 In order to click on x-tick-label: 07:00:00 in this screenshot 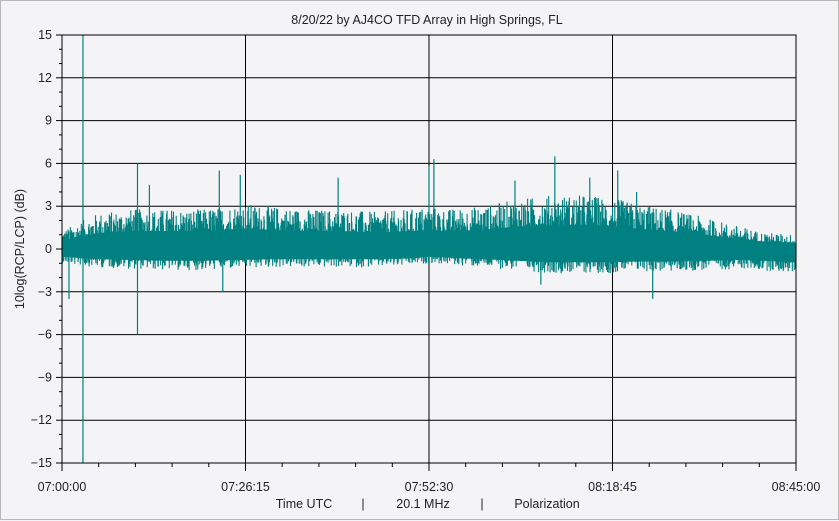, I will do `click(62, 487)`.